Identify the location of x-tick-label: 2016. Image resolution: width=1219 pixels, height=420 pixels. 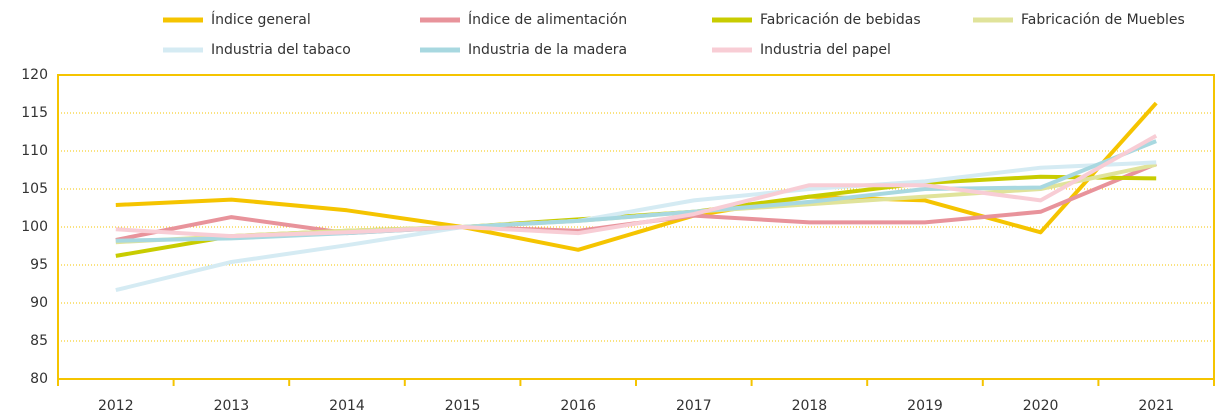
(578, 406).